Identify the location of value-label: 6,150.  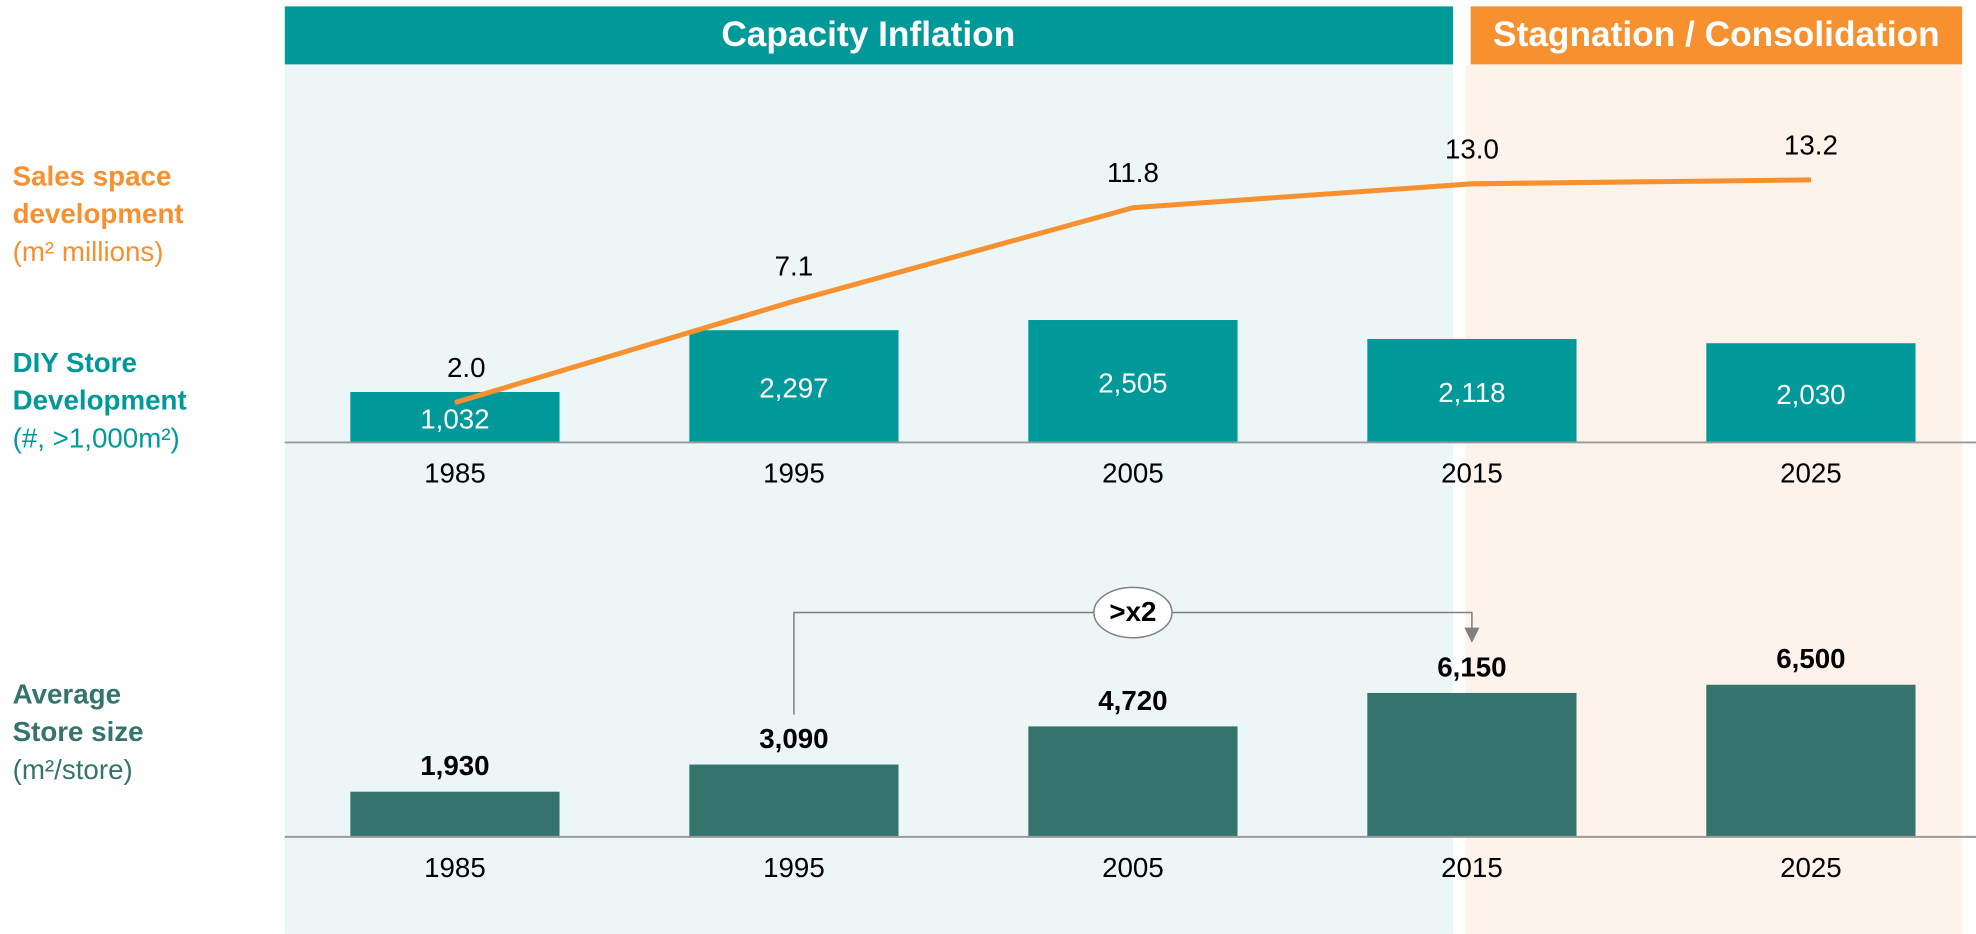
(1471, 666).